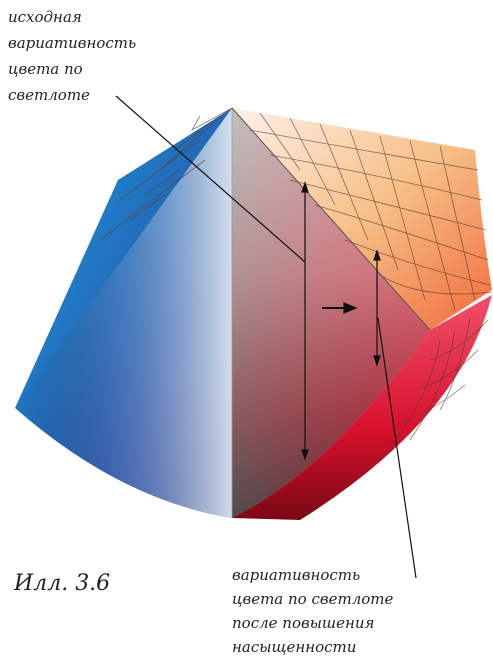 This screenshot has width=493, height=656. I want to click on label-line: цвета по, so click(45, 69).